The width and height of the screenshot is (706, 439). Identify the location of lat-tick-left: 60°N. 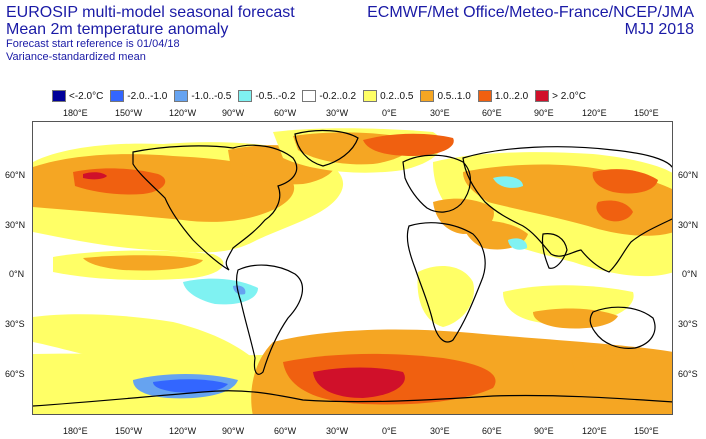
(15, 175).